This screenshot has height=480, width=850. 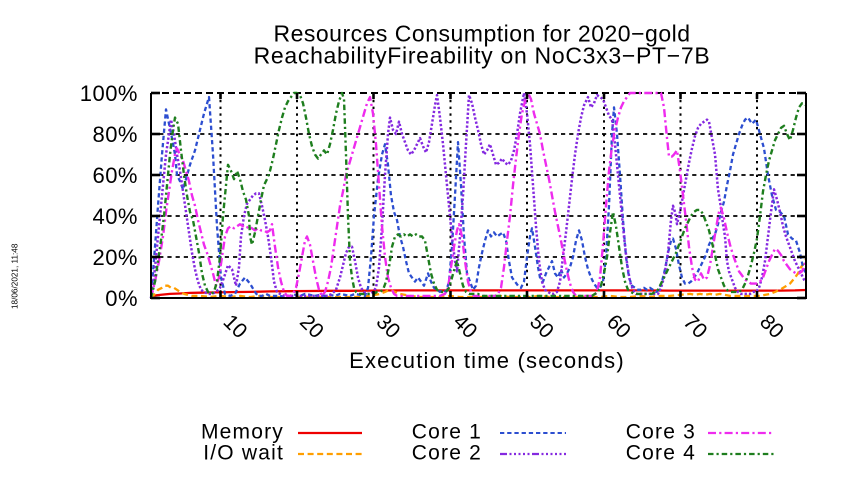 What do you see at coordinates (14, 276) in the screenshot?
I see `svg-text: 18/06/2021, 11:48` at bounding box center [14, 276].